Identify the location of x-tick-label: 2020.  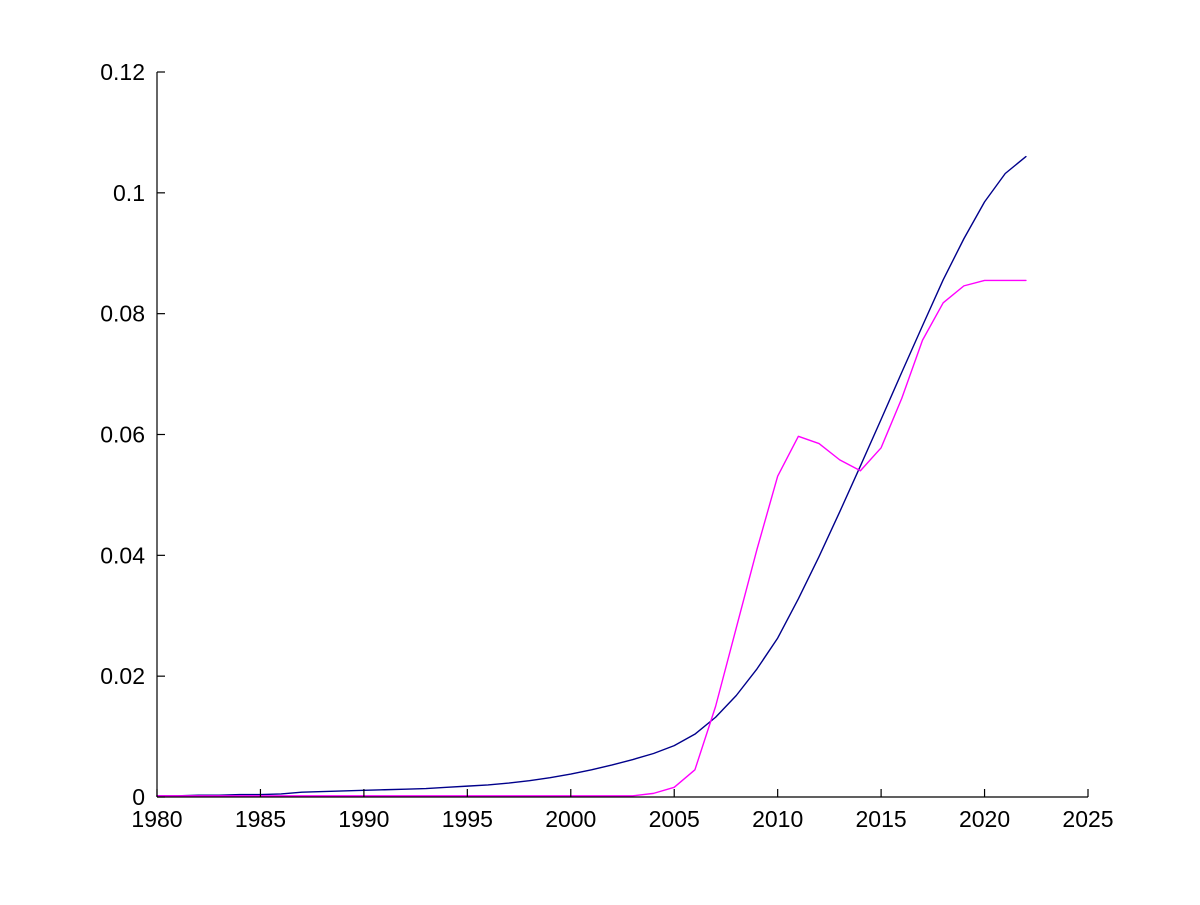
(984, 819).